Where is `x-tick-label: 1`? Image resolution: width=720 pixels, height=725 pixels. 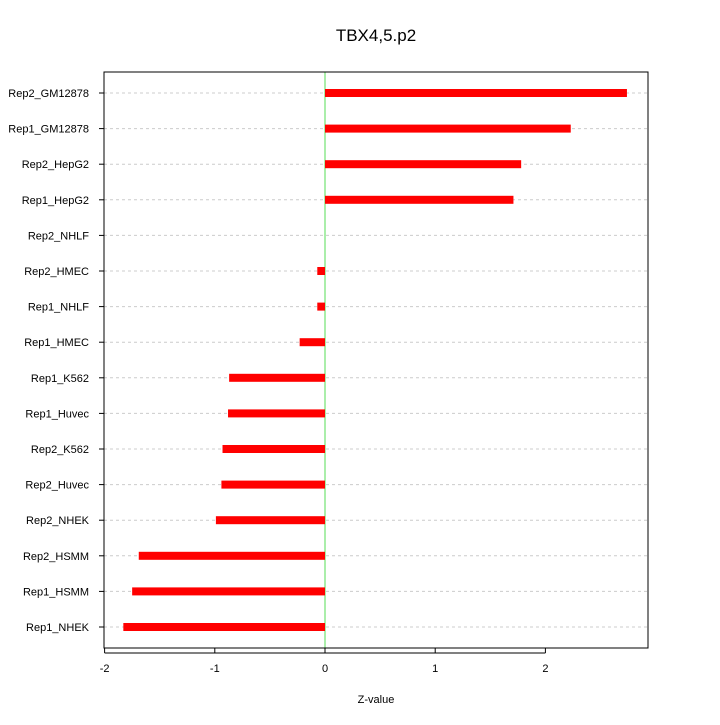 x-tick-label: 1 is located at coordinates (435, 669).